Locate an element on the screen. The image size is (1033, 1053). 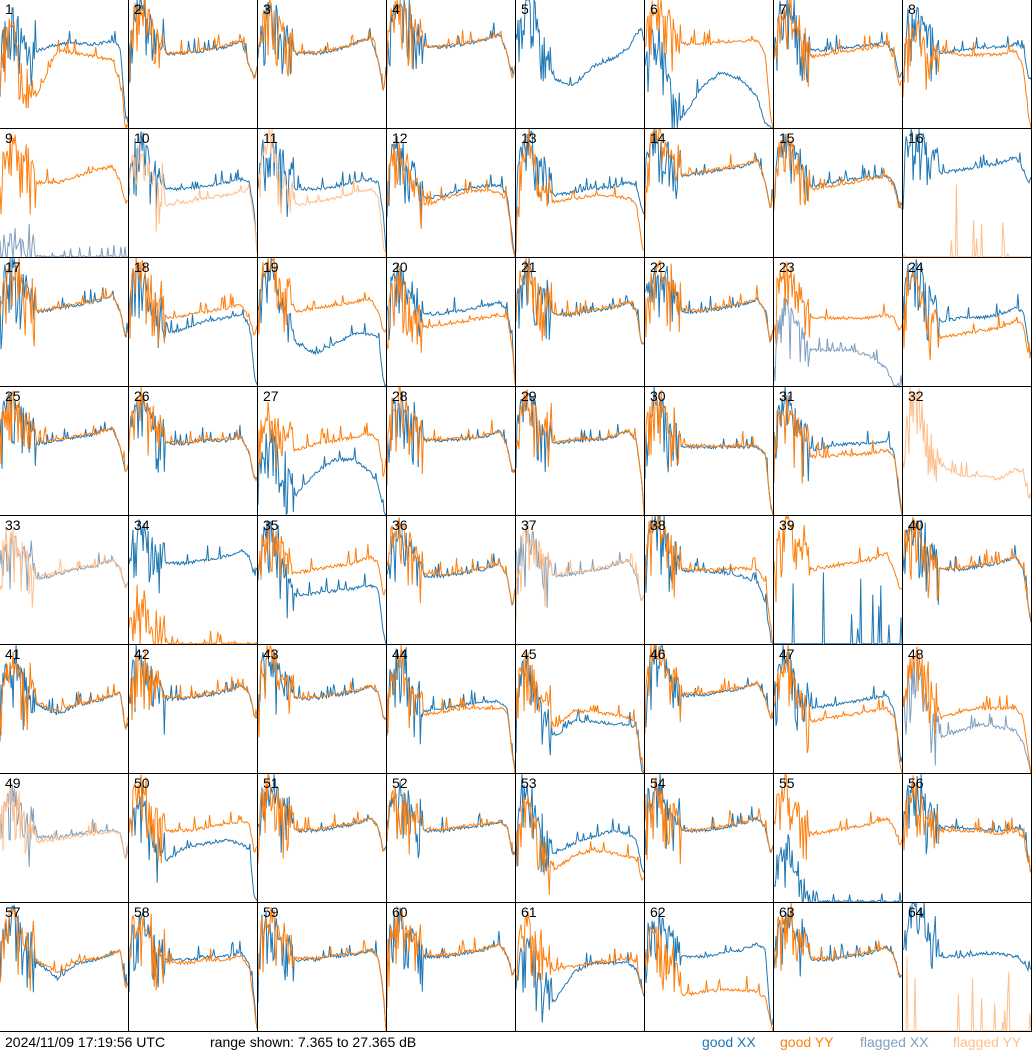
antenna-panel: 38 is located at coordinates (709, 580).